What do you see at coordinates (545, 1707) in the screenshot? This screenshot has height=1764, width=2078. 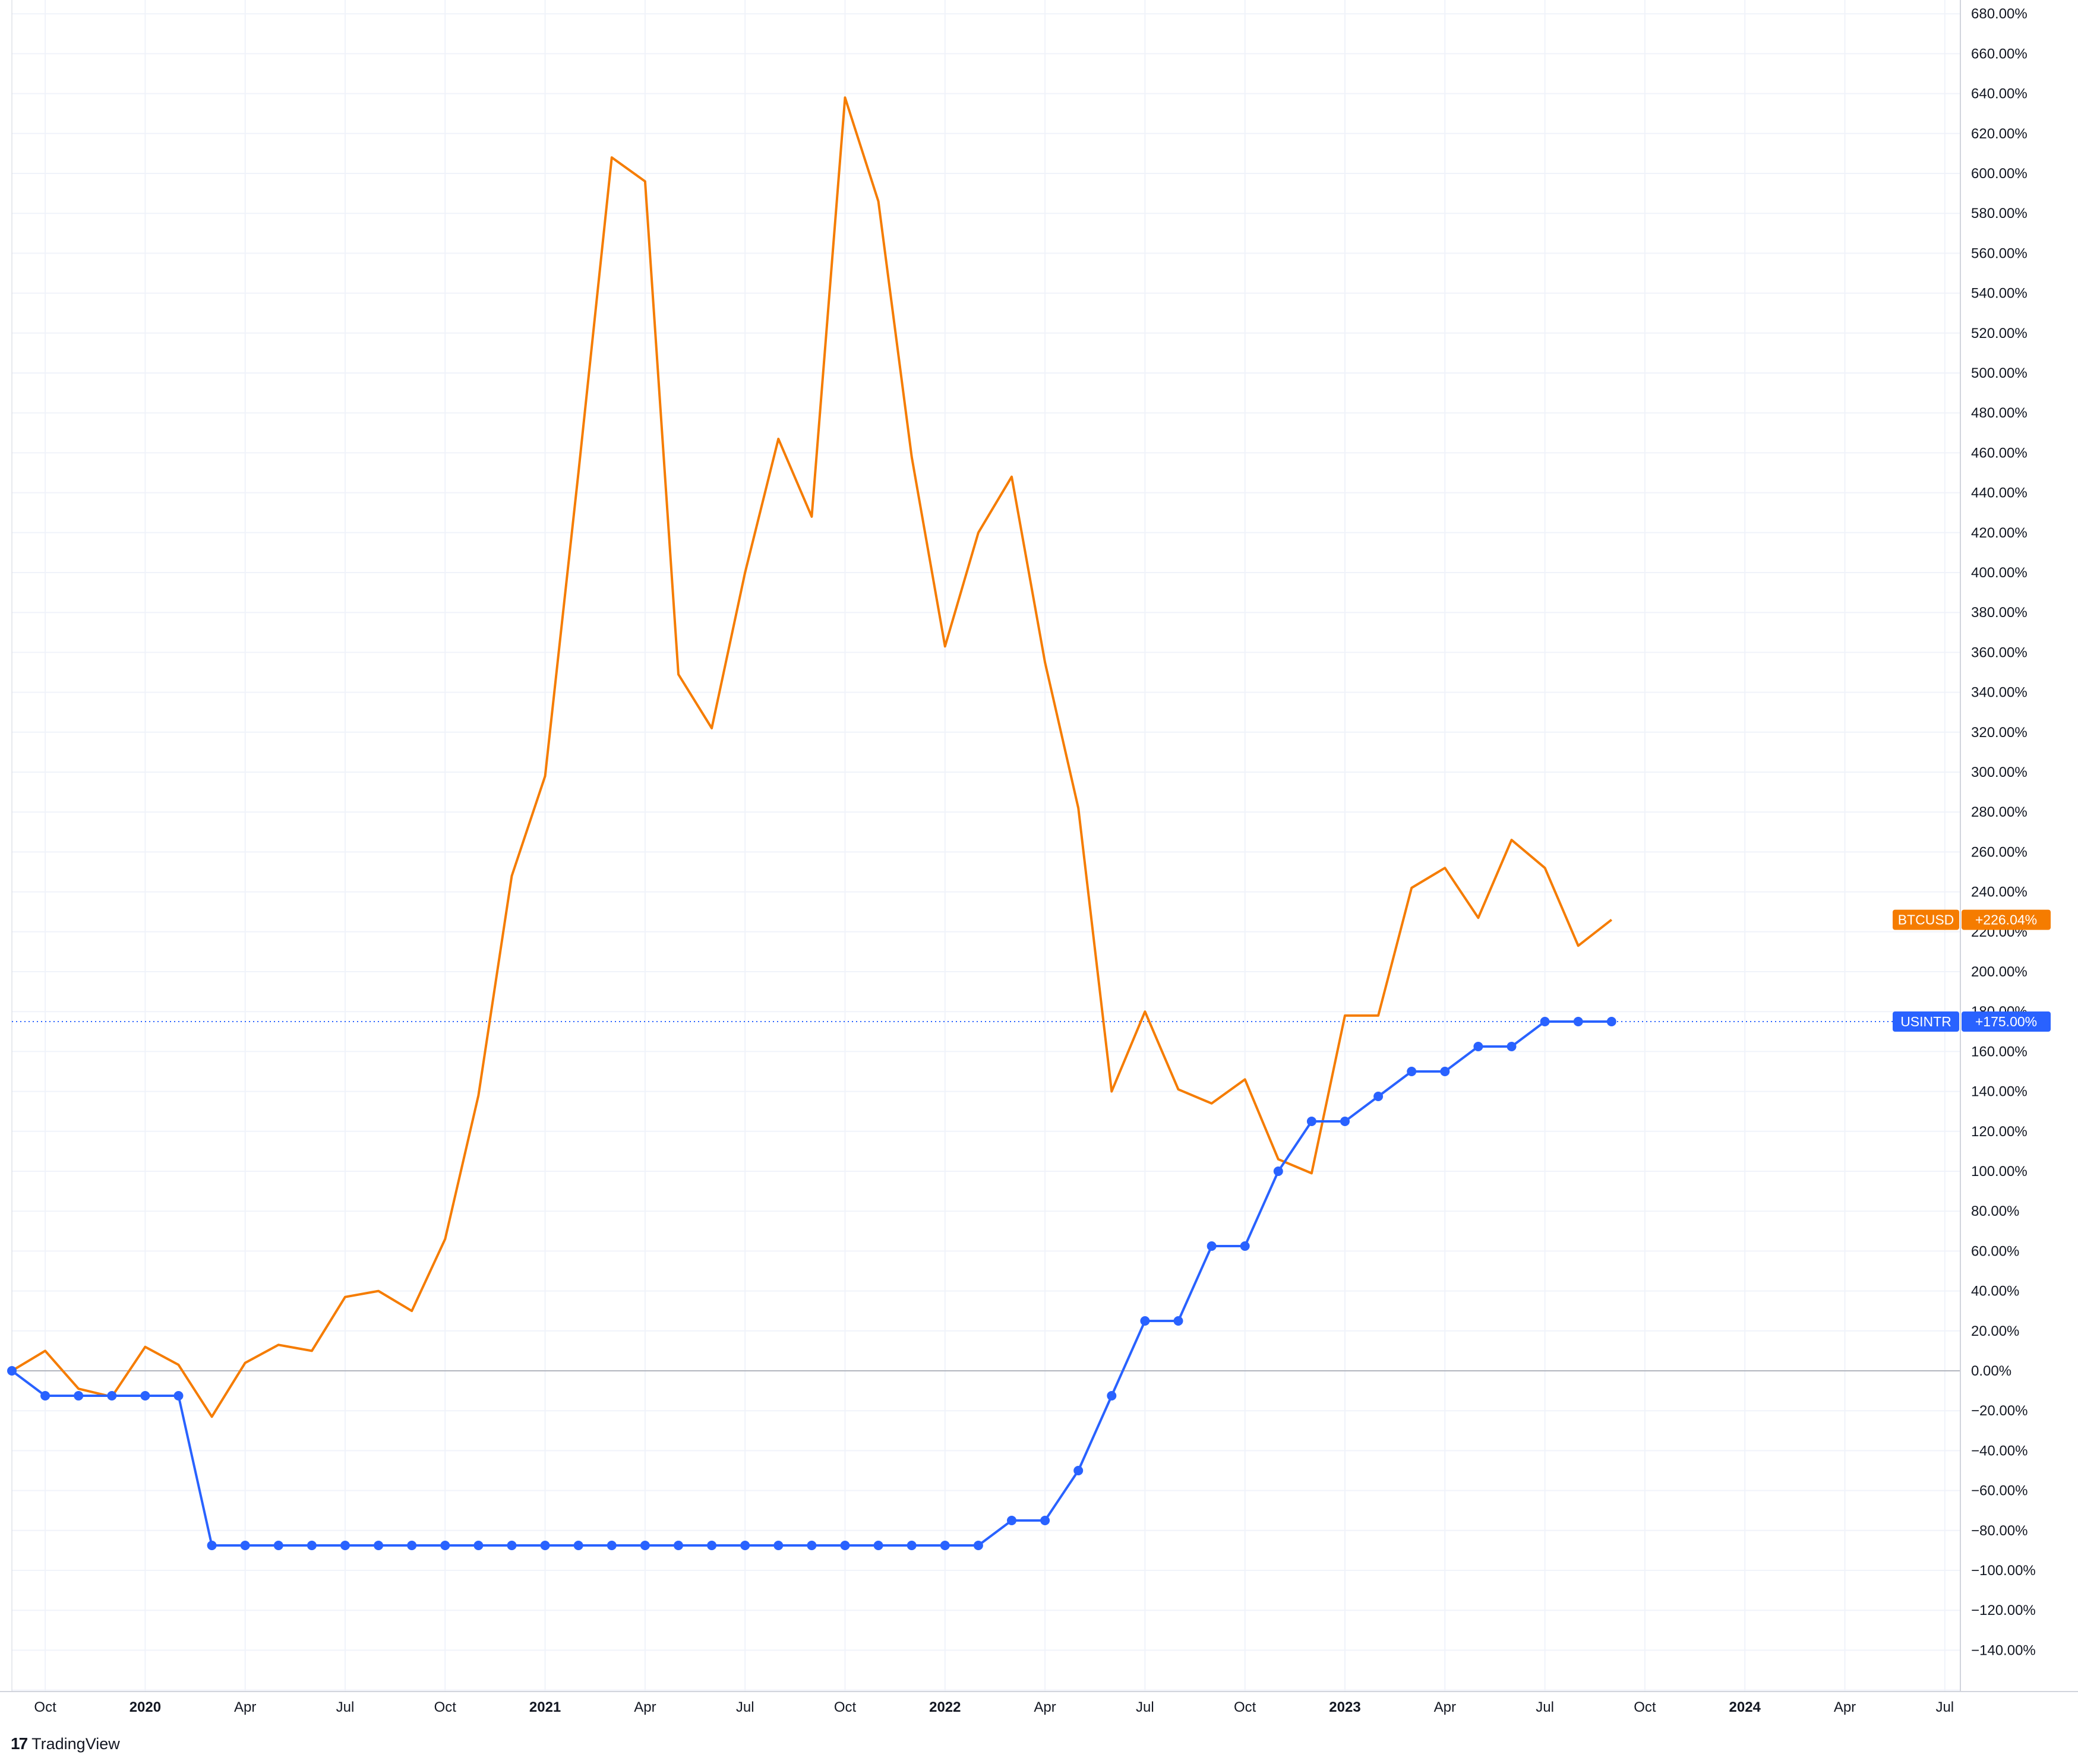 I see `x-tick-label: 2021` at bounding box center [545, 1707].